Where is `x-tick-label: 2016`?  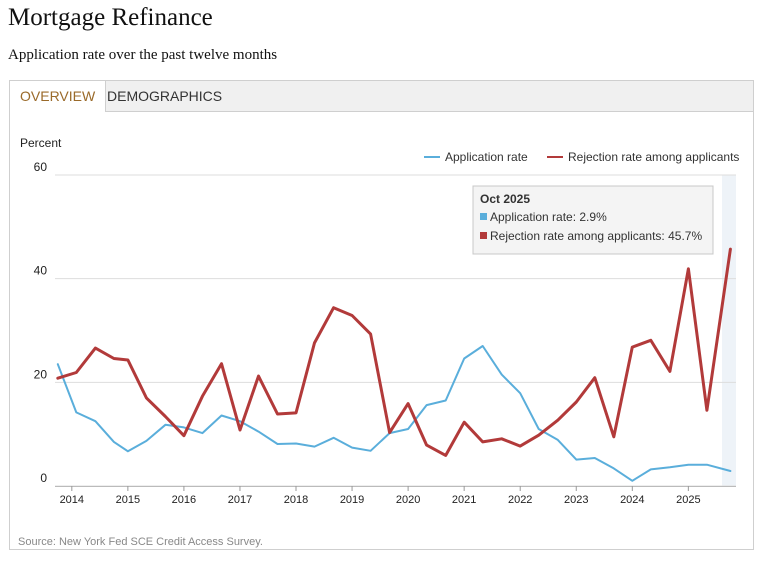 x-tick-label: 2016 is located at coordinates (184, 500).